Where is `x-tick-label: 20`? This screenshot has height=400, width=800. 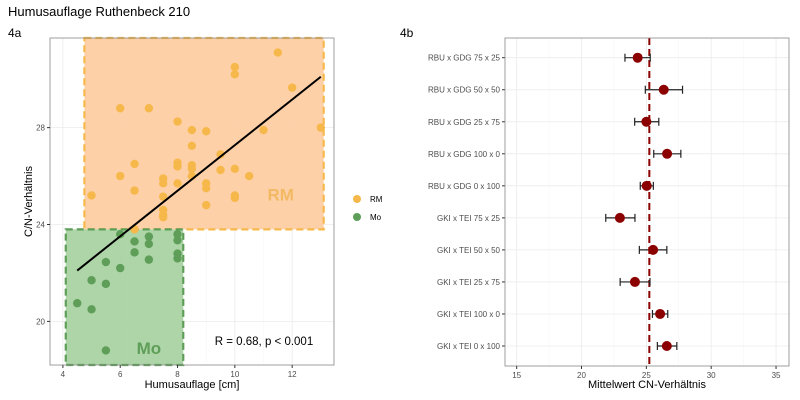
x-tick-label: 20 is located at coordinates (581, 375).